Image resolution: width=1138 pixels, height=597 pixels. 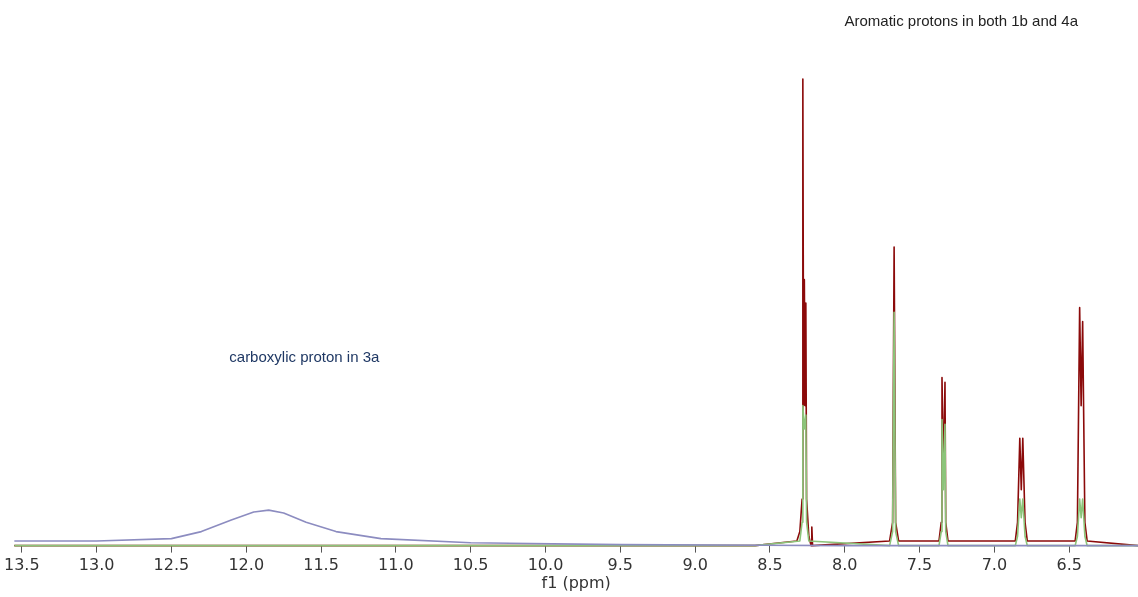 What do you see at coordinates (919, 565) in the screenshot?
I see `x-tick-label: 7.5` at bounding box center [919, 565].